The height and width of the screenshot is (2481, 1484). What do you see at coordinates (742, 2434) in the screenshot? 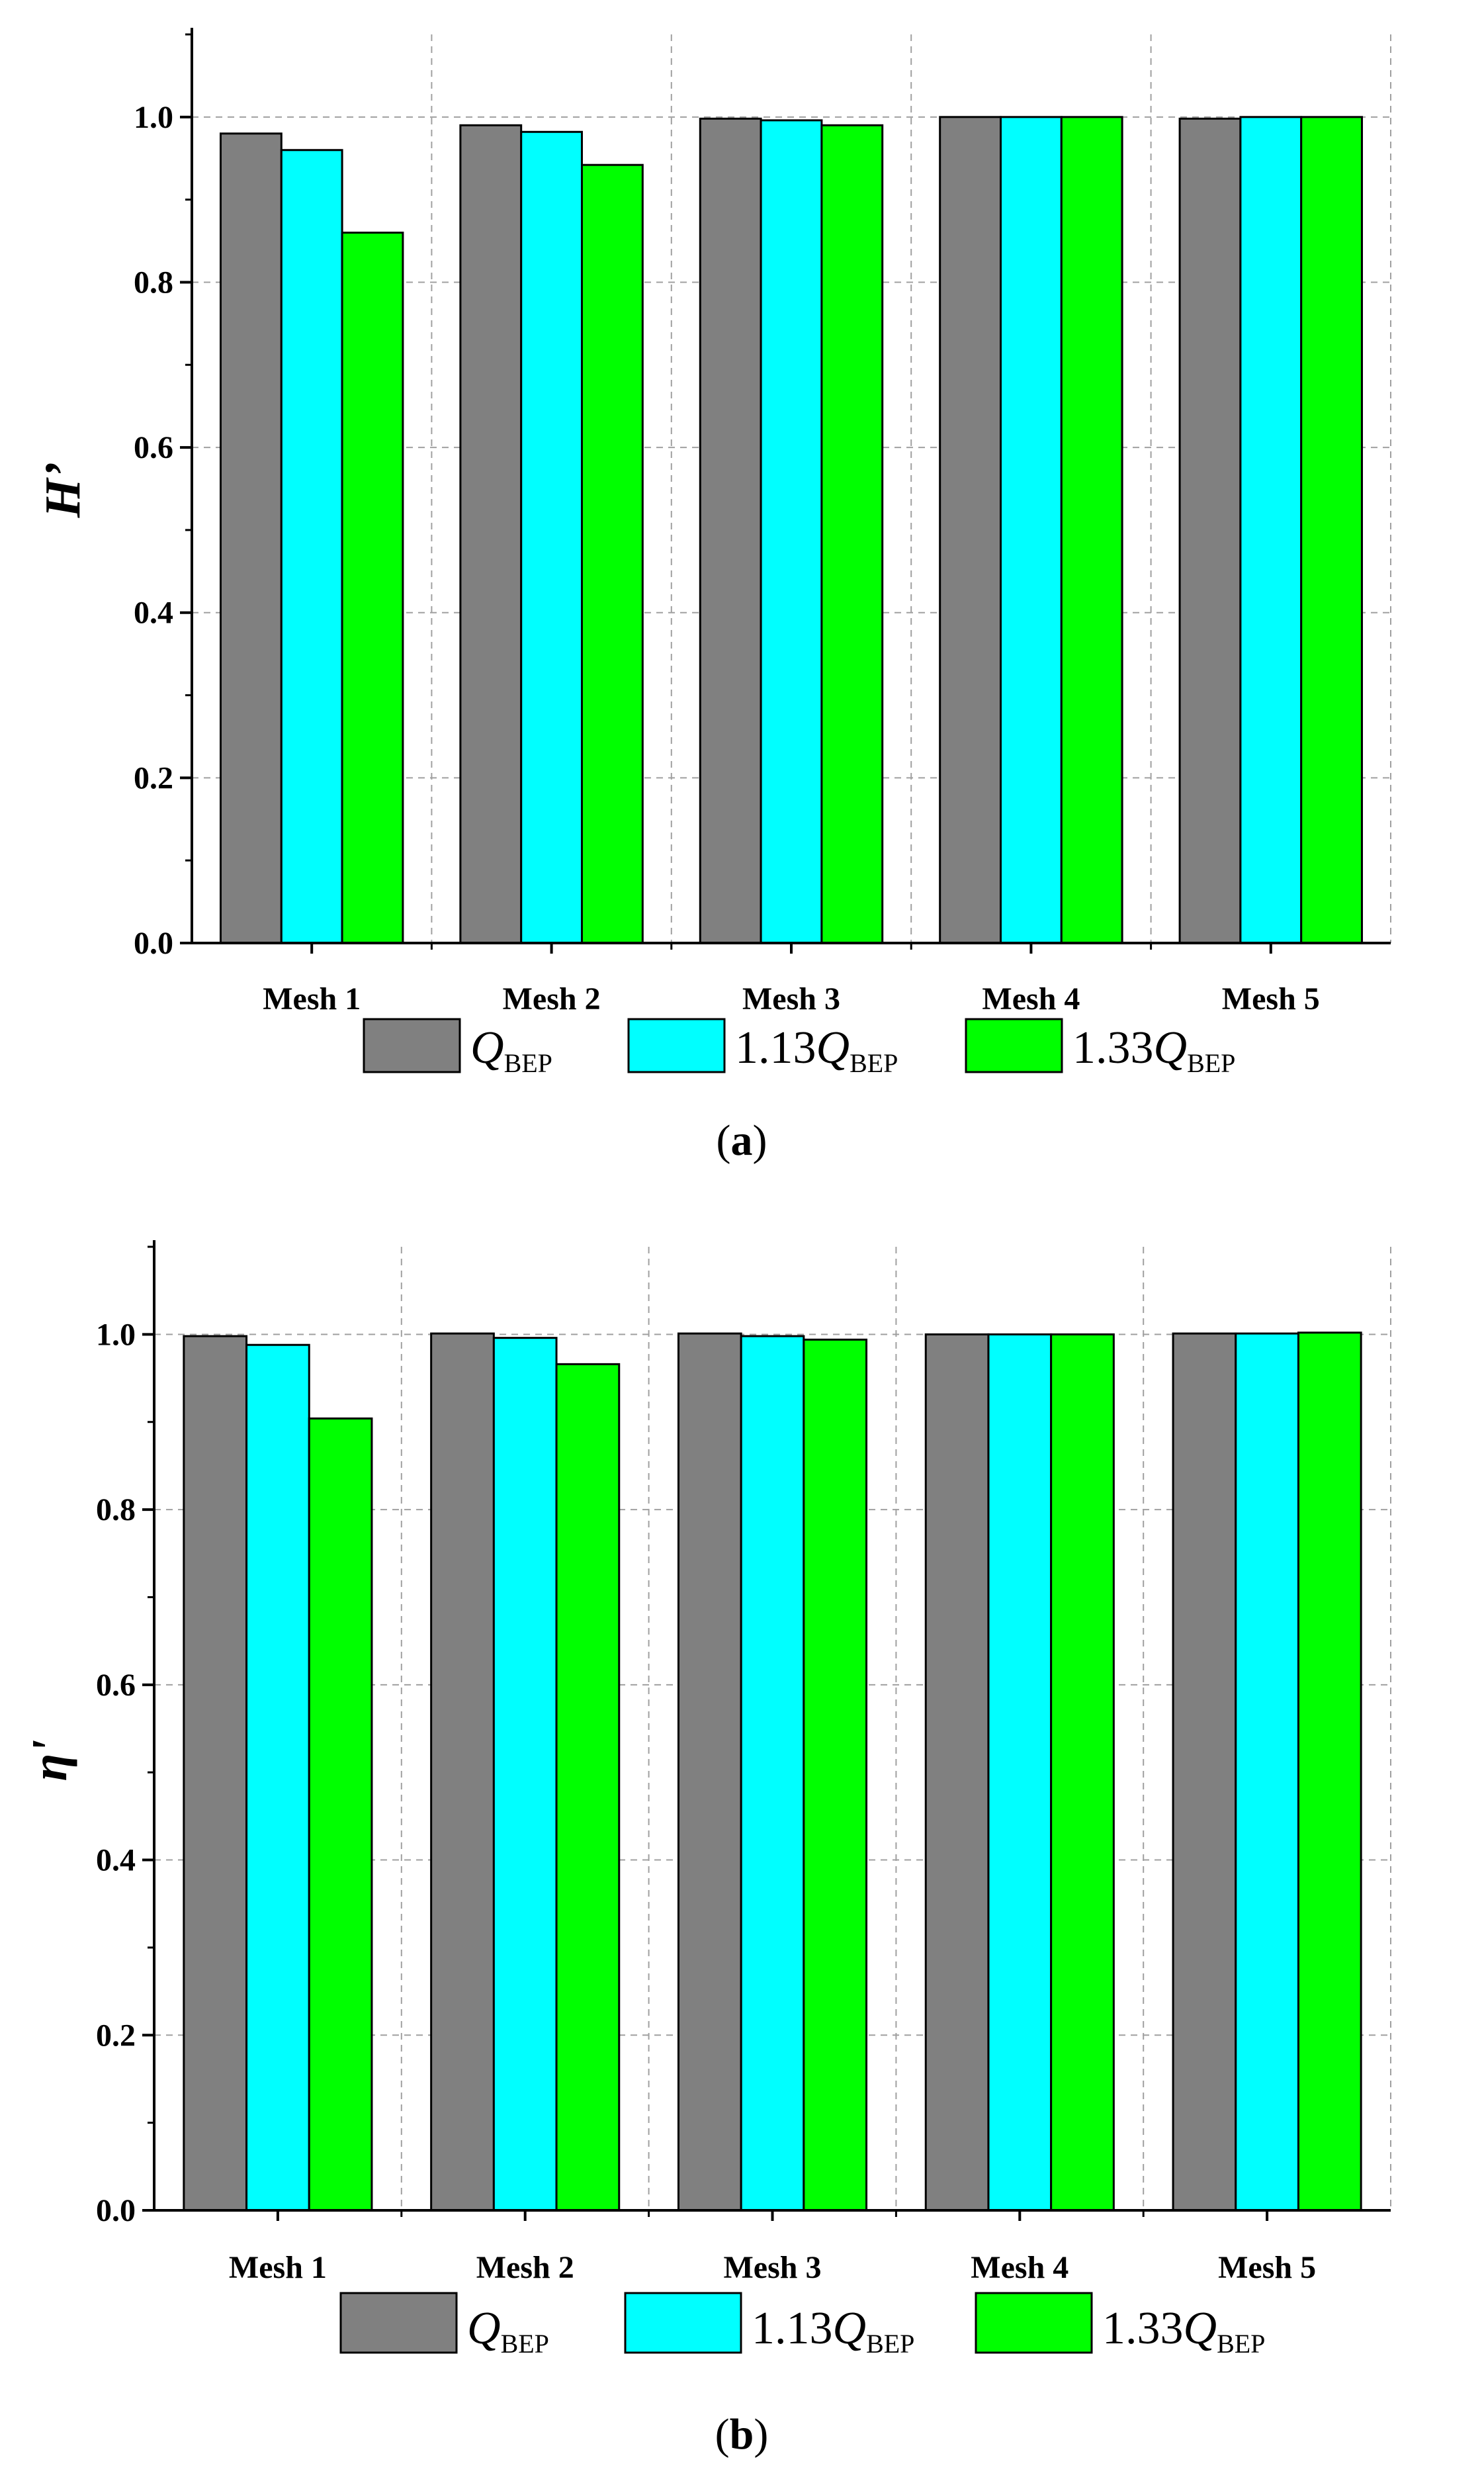
I see `panel-caption: (b)` at bounding box center [742, 2434].